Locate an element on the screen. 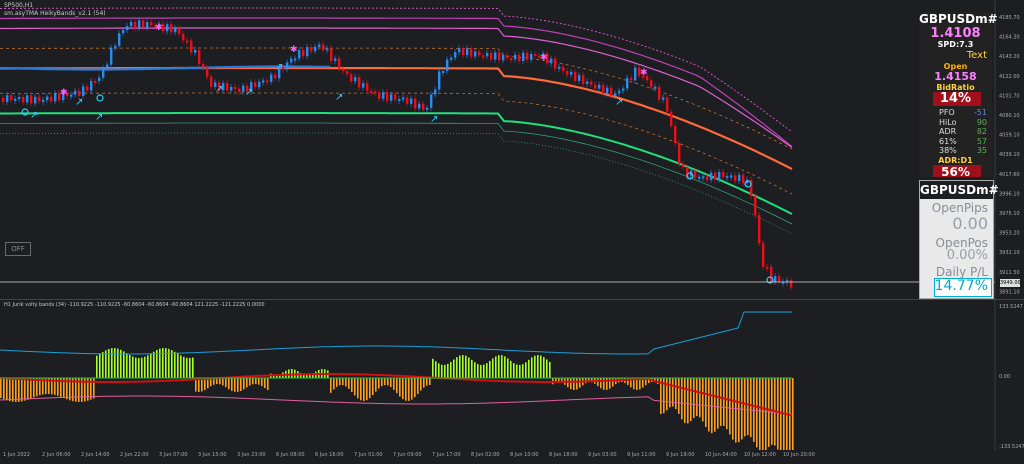  time-tick: 8 Jun 18:00 is located at coordinates (563, 455).